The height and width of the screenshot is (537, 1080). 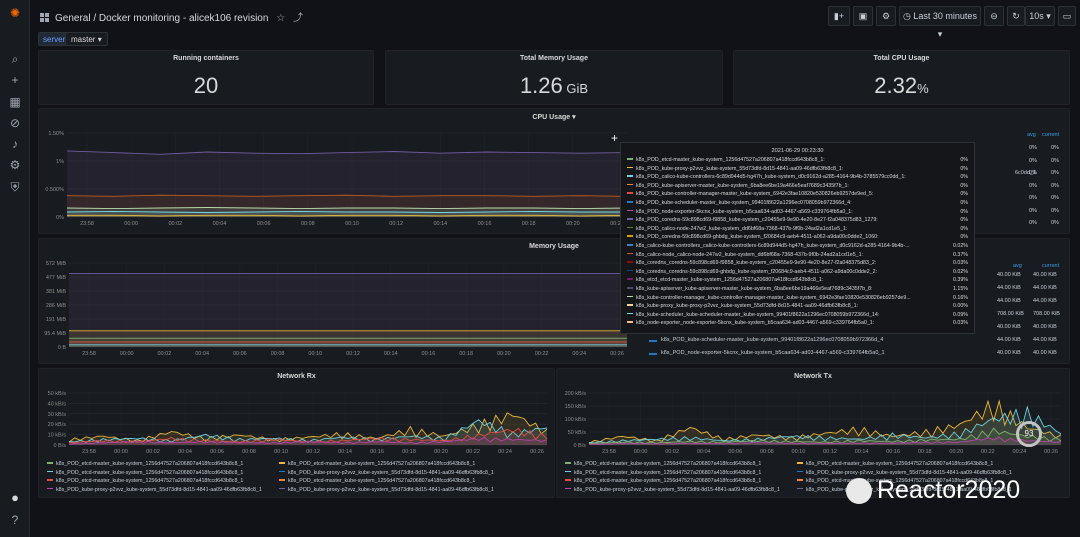 I want to click on panel-title: Network Rx, so click(x=296, y=376).